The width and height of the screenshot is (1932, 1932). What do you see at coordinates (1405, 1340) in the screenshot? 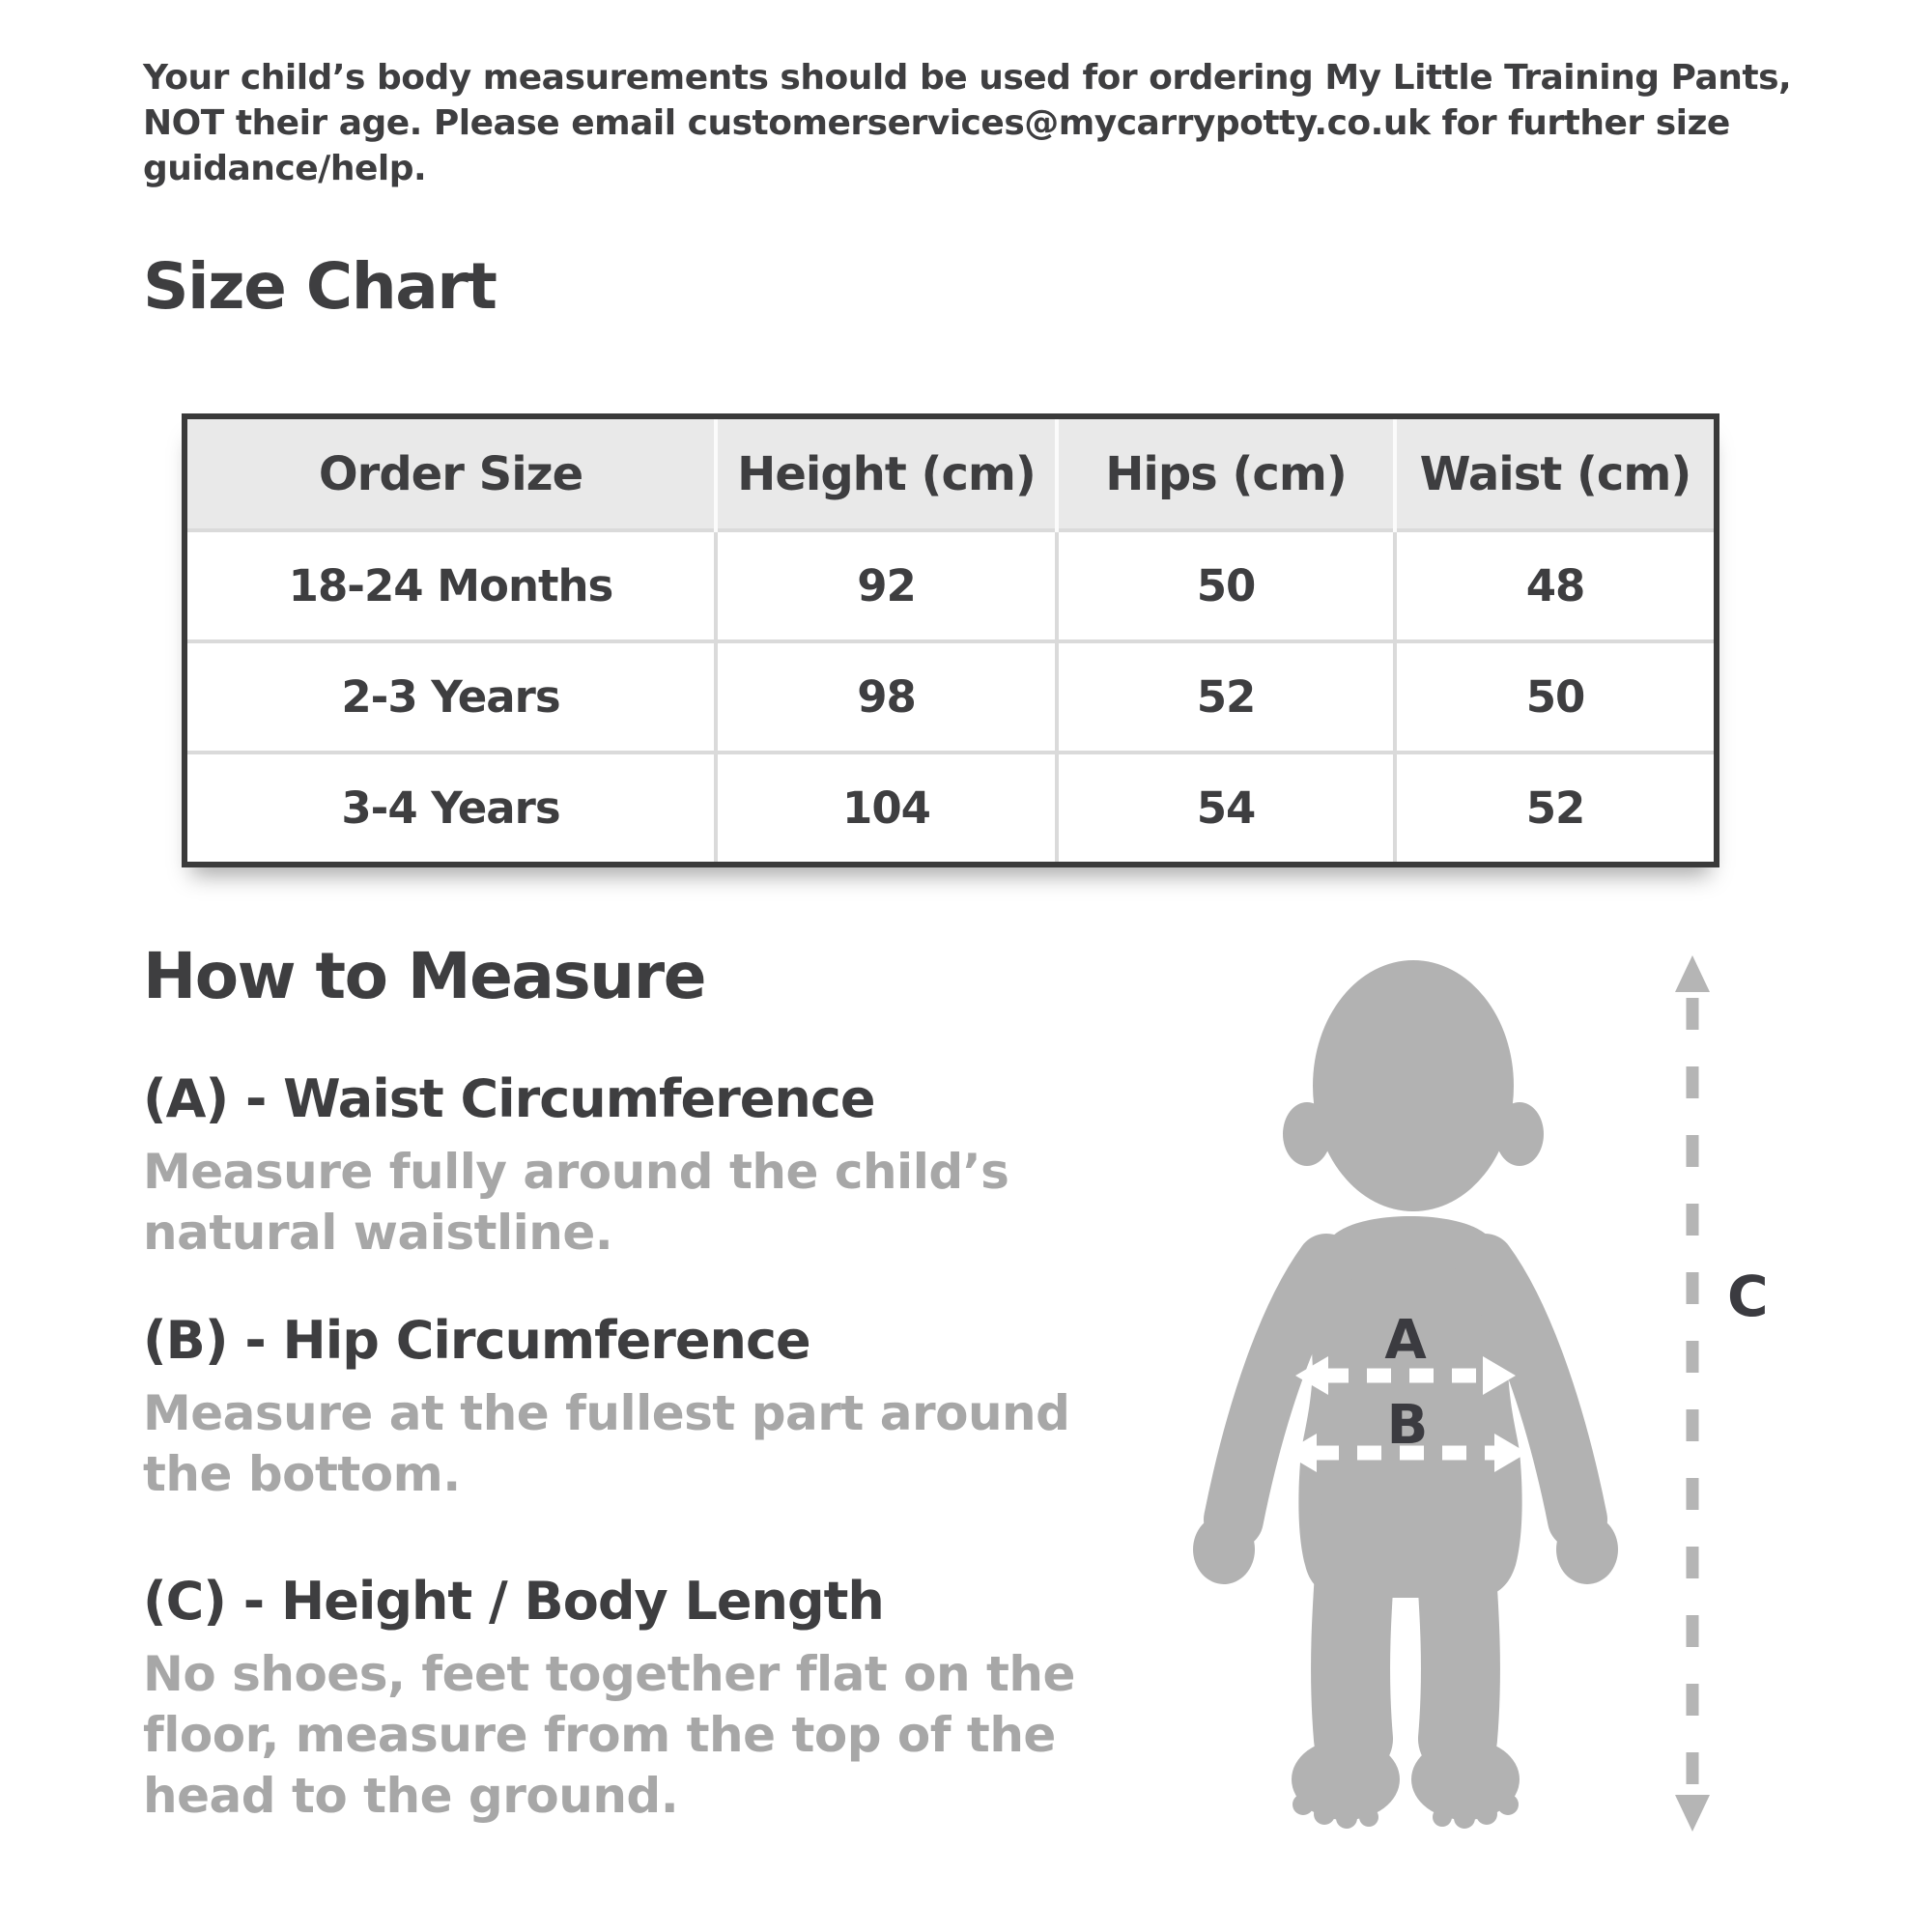
I see `waist-measure-label: A` at bounding box center [1405, 1340].